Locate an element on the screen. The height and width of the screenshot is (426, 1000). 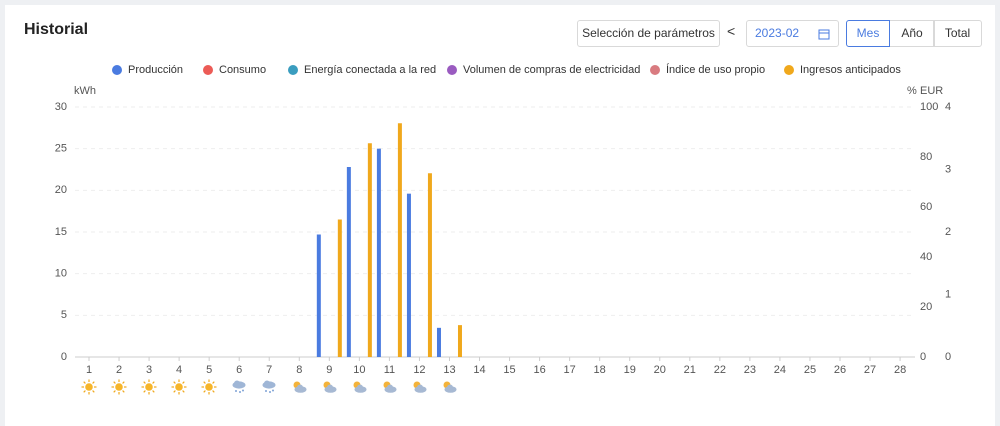
y2-tick-label: 0 is located at coordinates (923, 357).